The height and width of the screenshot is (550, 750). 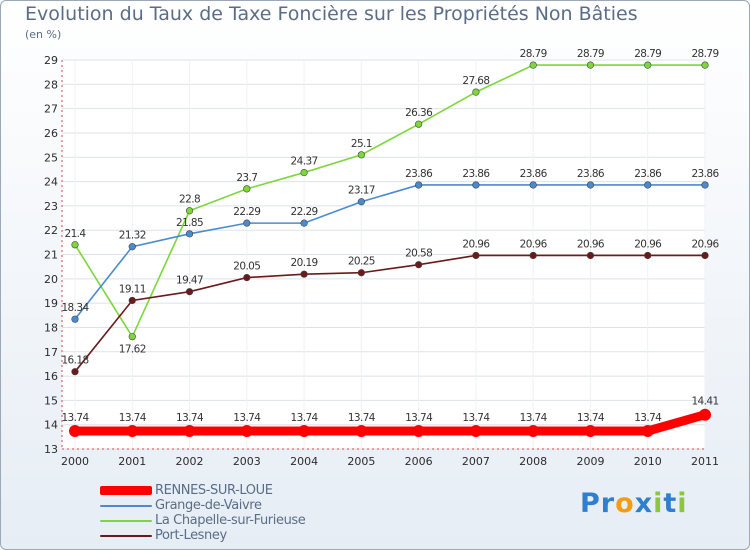 I want to click on data-label: 27.68, so click(x=475, y=81).